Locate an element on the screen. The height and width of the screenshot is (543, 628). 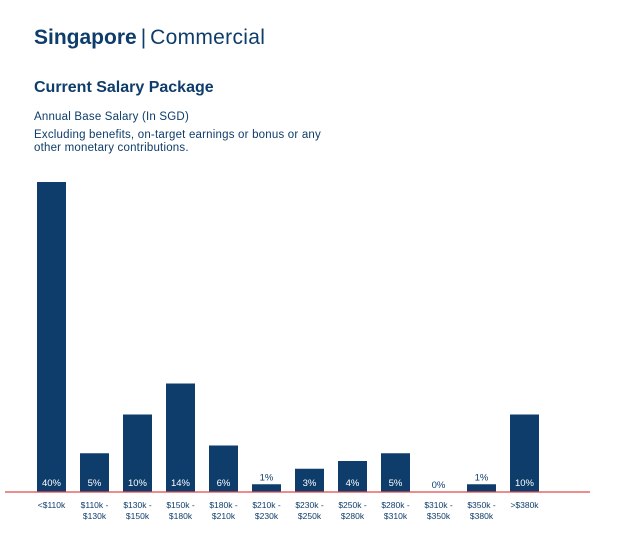
segment-title: Commercial is located at coordinates (208, 37).